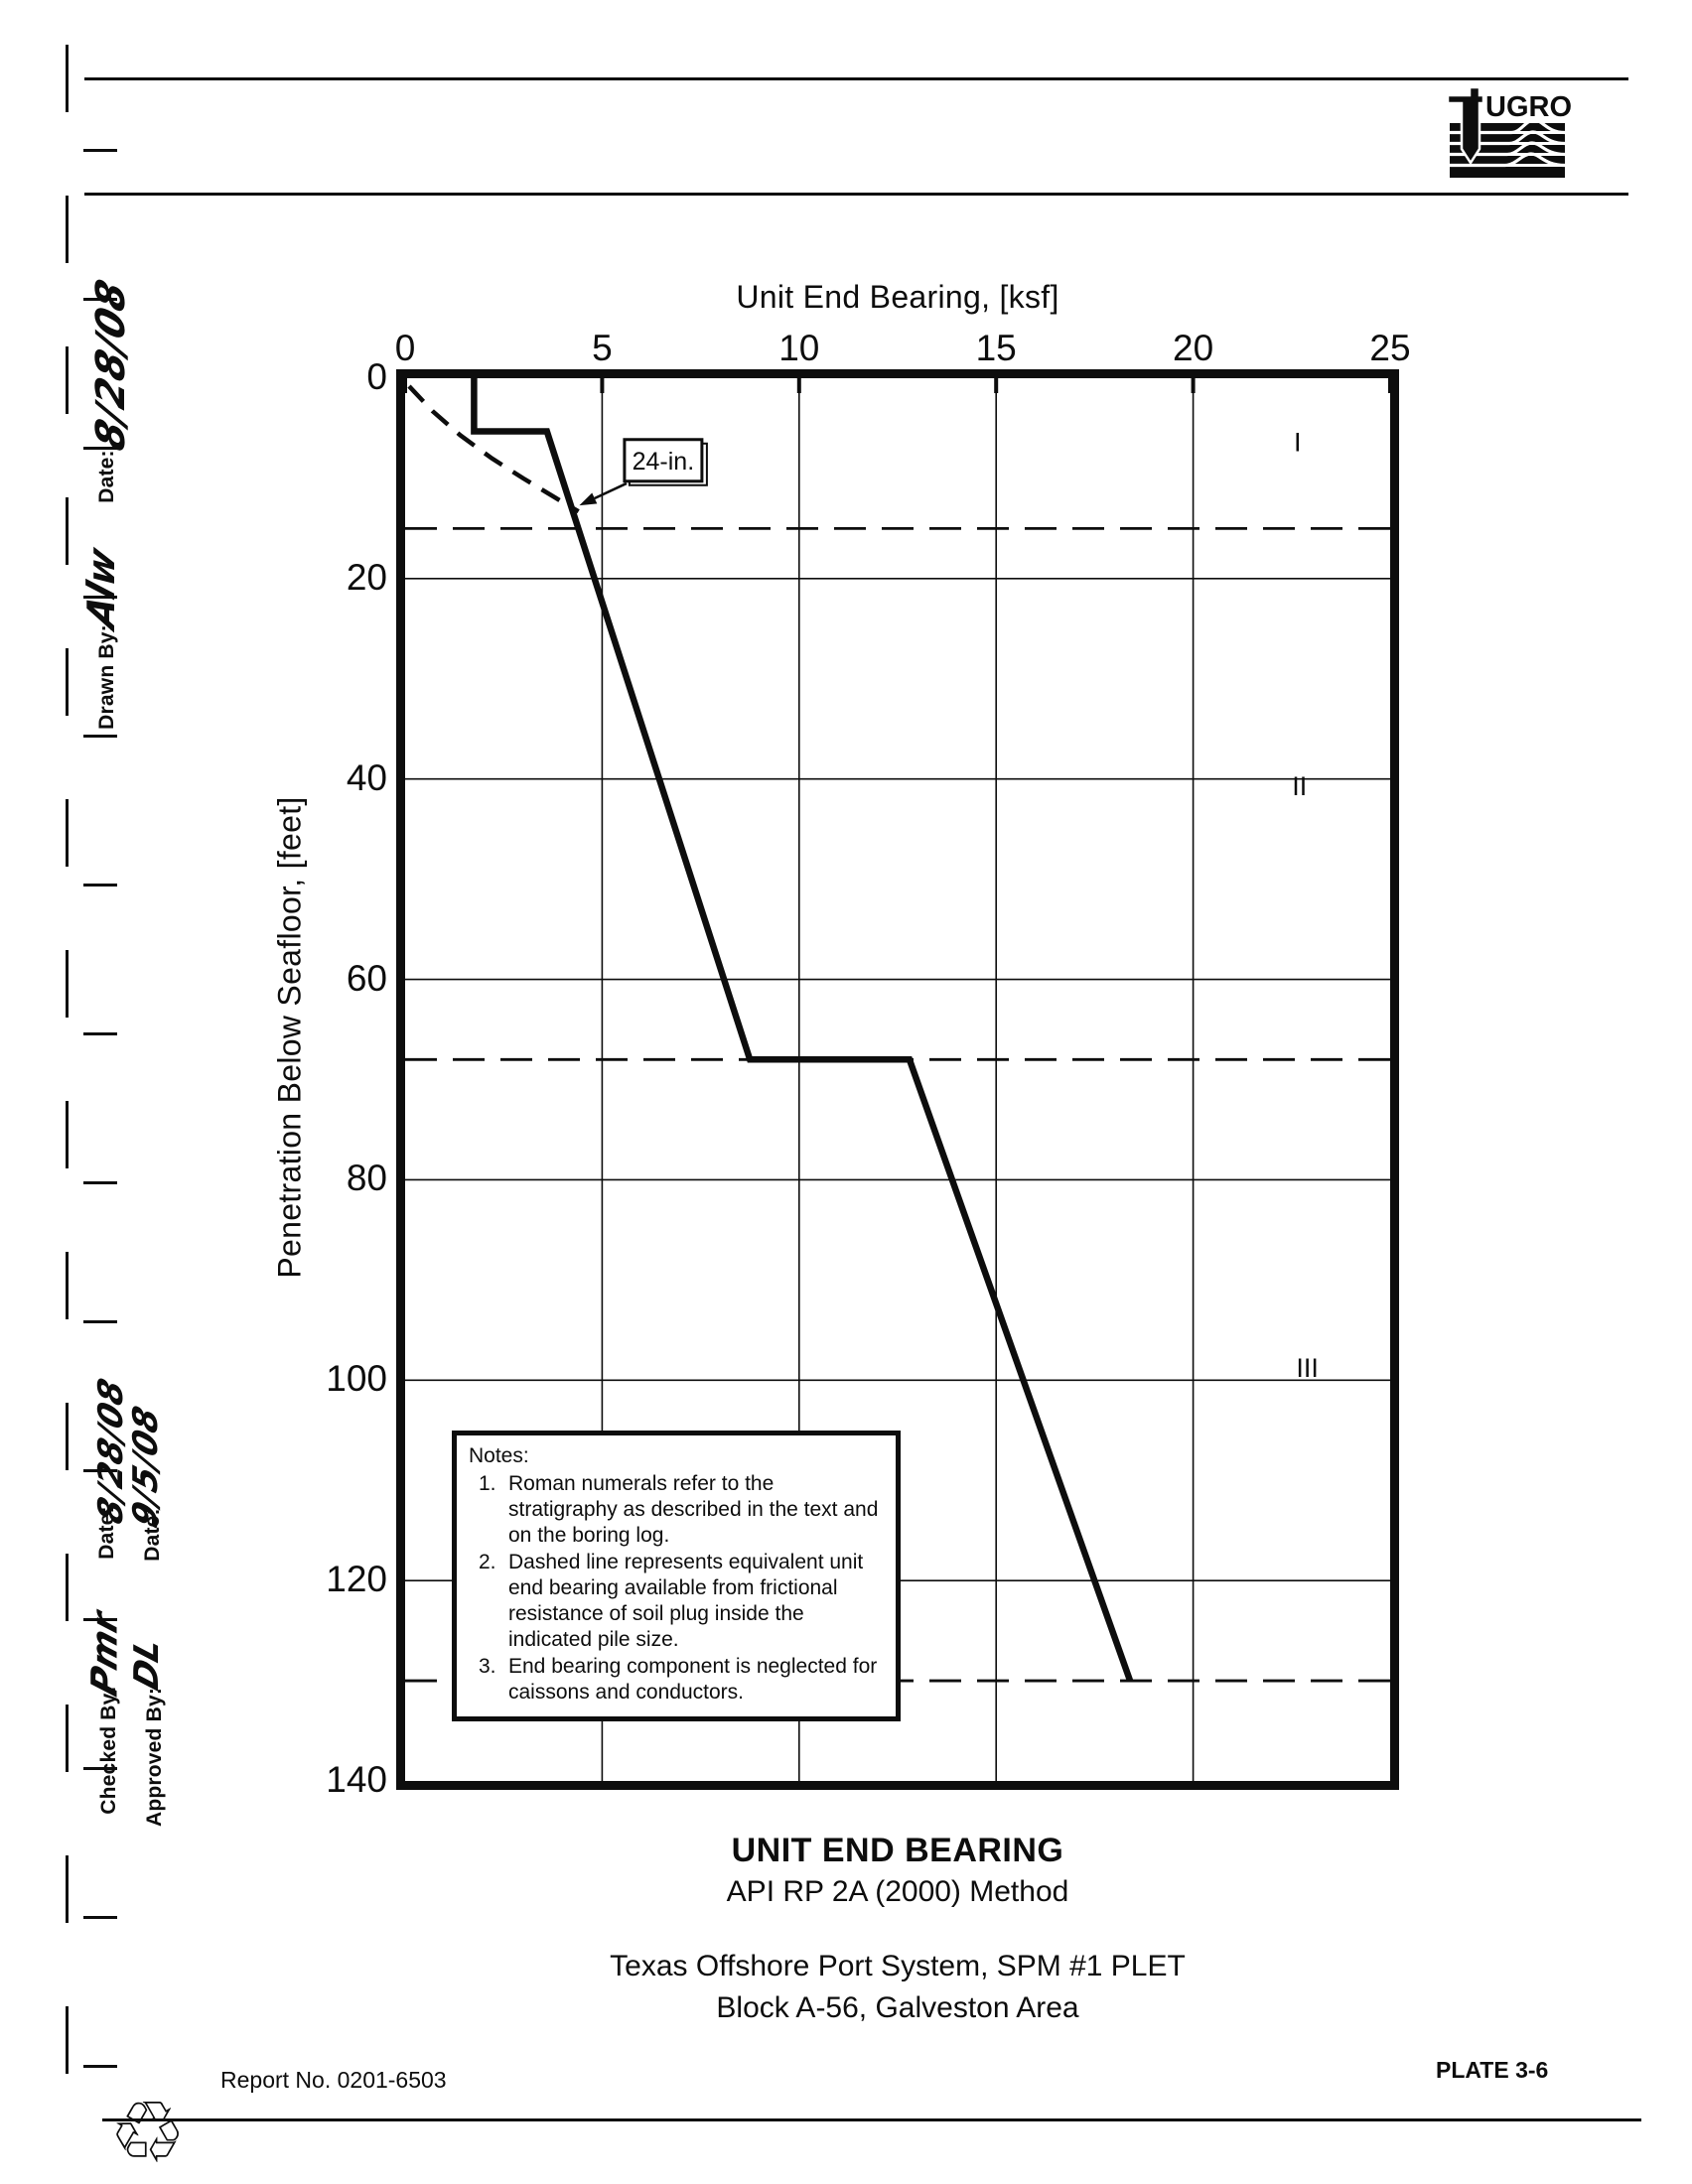 This screenshot has height=2184, width=1692. Describe the element at coordinates (1492, 2070) in the screenshot. I see `plate-number: PLATE 3-6` at that location.